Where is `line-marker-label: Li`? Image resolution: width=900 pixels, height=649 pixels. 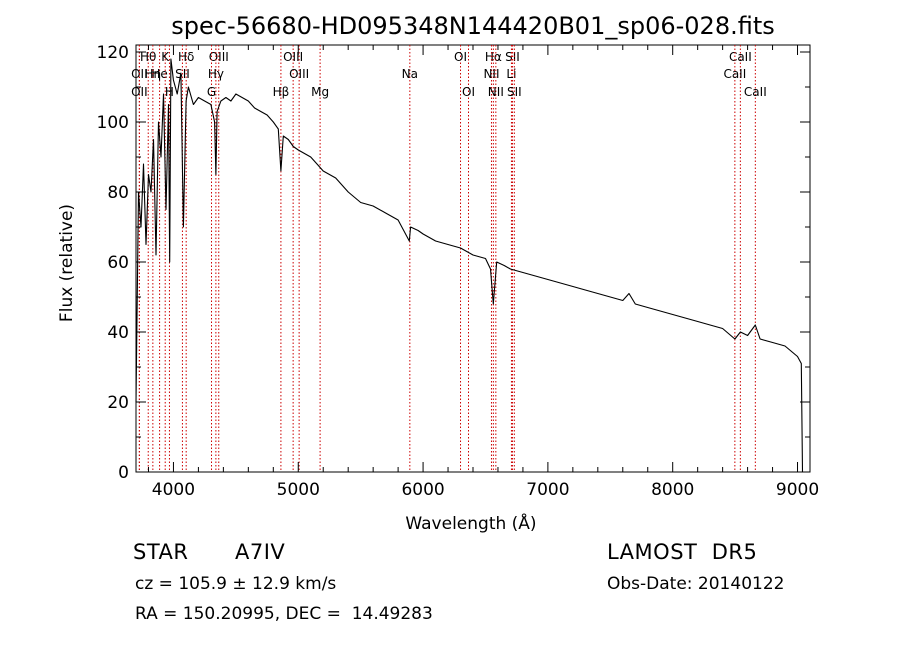
line-marker-label: Li is located at coordinates (511, 74).